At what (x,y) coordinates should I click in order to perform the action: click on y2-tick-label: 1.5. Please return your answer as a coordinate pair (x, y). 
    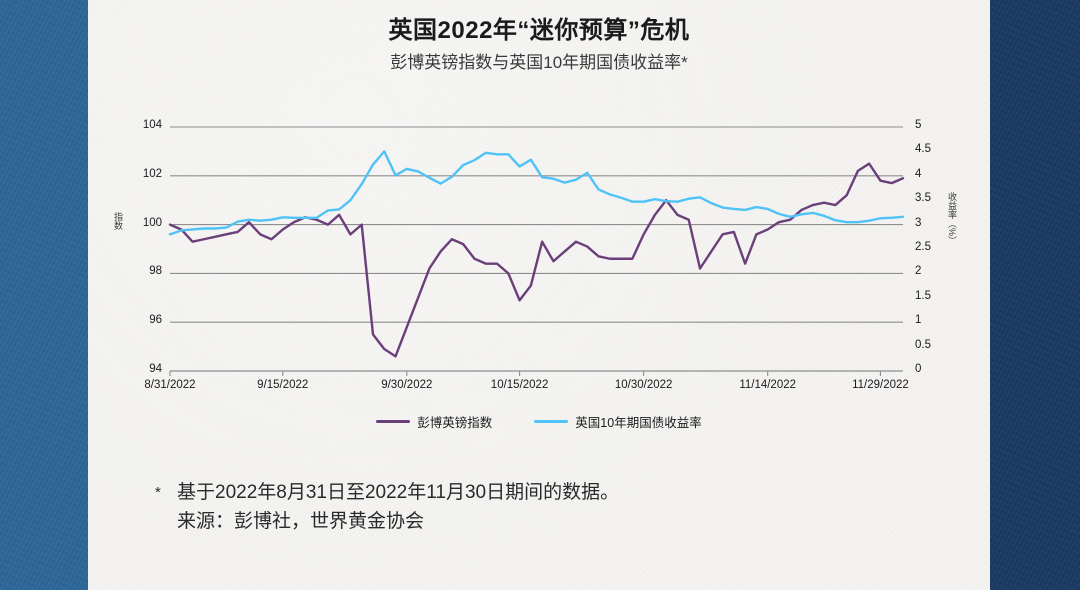
    Looking at the image, I should click on (923, 295).